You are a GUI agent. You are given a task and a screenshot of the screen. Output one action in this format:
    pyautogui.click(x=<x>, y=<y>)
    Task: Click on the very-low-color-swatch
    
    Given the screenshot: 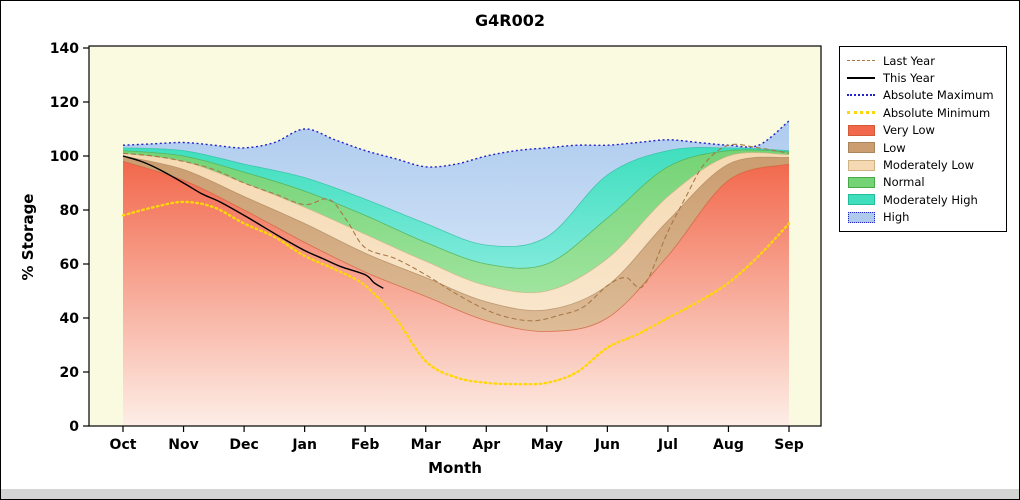 What is the action you would take?
    pyautogui.click(x=861, y=130)
    